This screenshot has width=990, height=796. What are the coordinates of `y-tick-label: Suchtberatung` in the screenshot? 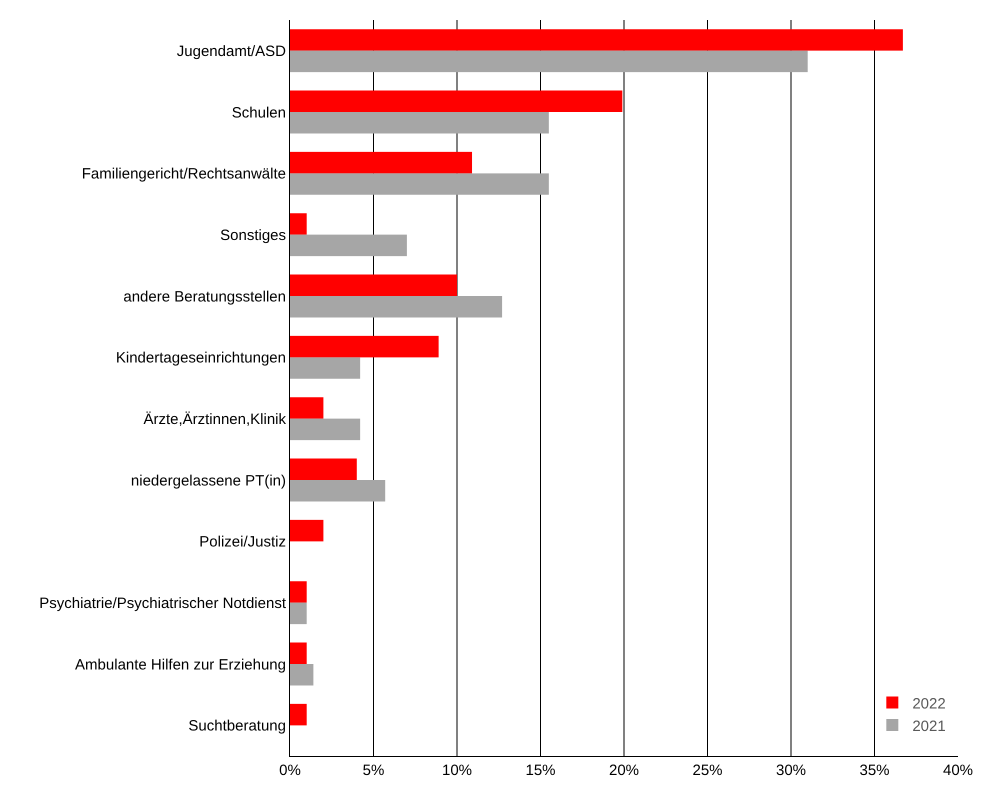 It's located at (237, 726).